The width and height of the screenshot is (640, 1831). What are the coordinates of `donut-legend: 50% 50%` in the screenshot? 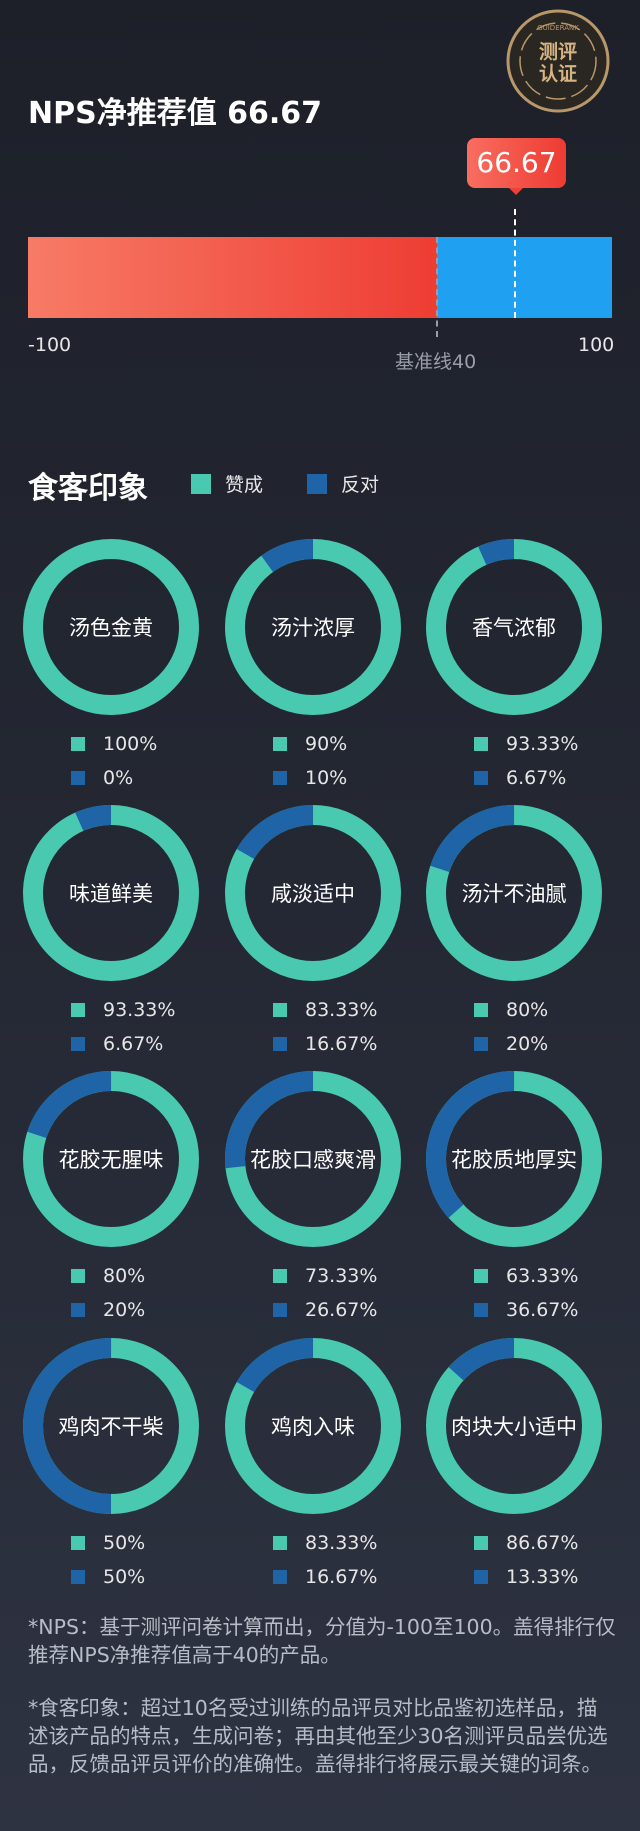 It's located at (108, 1560).